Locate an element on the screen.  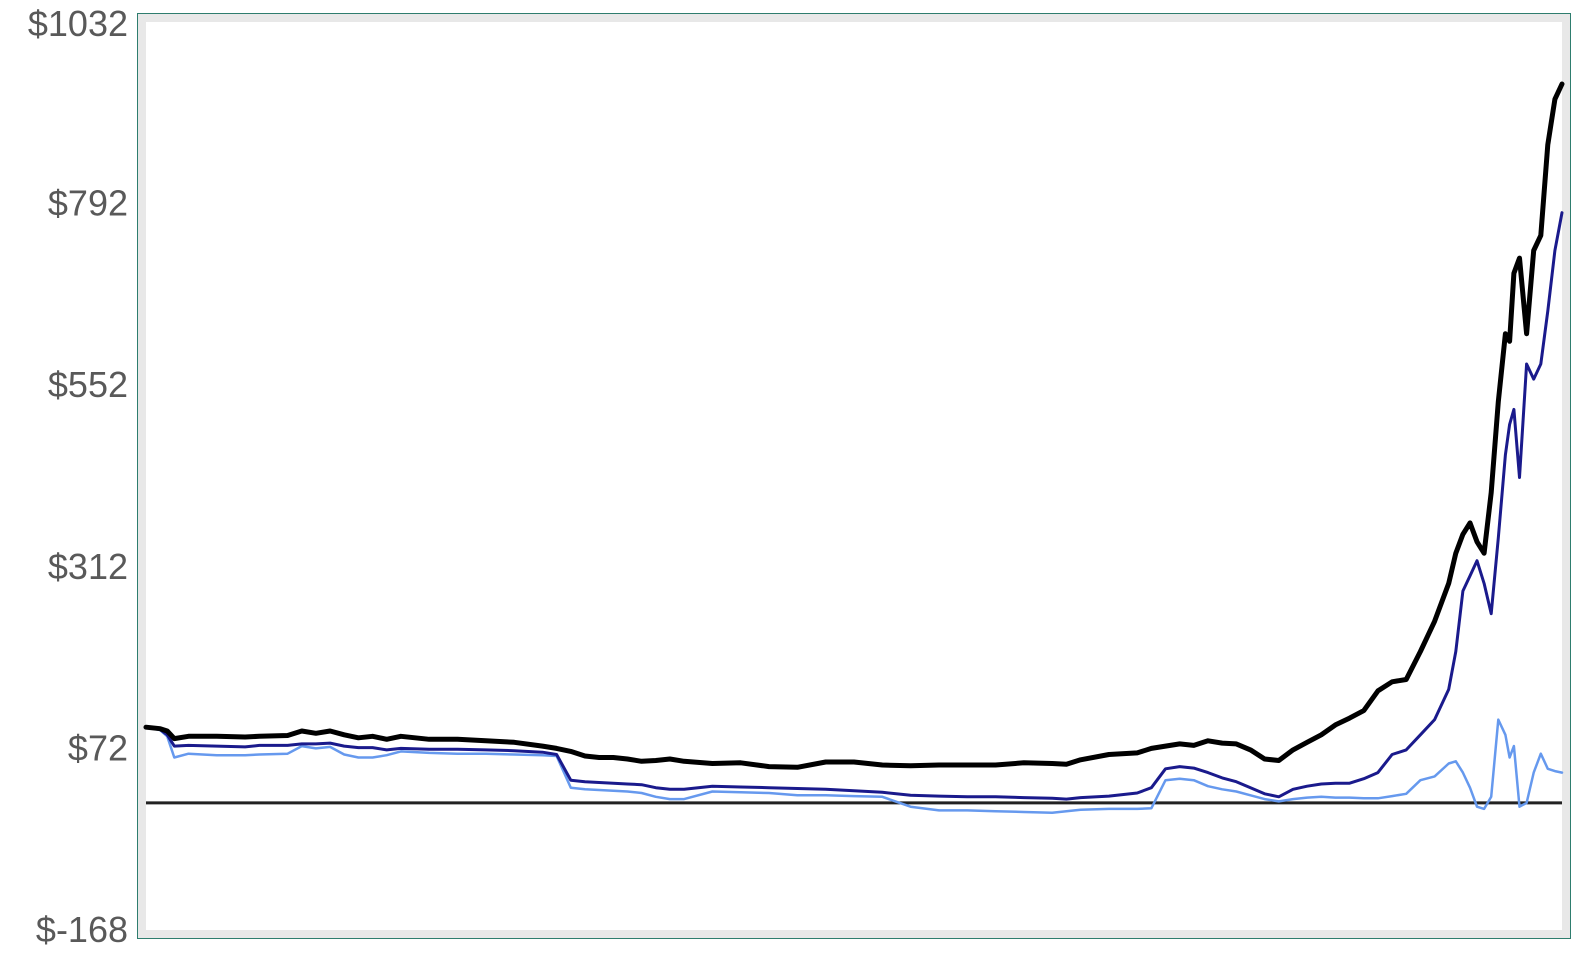
y-tick-label: $312 is located at coordinates (88, 566).